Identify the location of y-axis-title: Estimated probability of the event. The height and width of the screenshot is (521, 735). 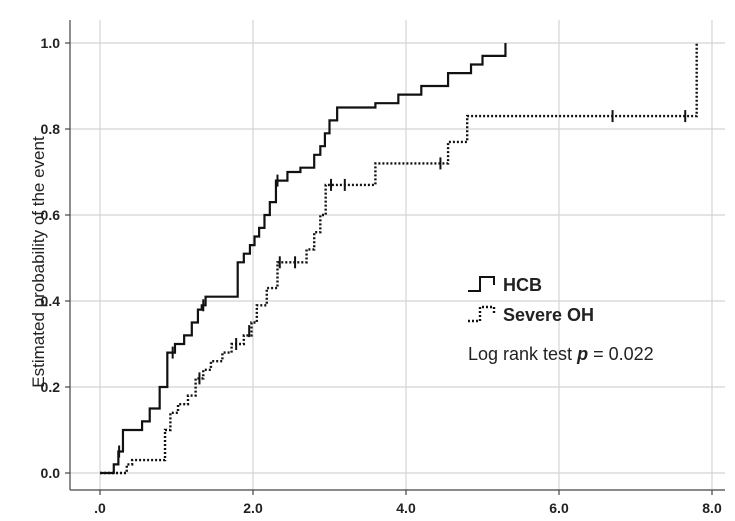
(38, 262).